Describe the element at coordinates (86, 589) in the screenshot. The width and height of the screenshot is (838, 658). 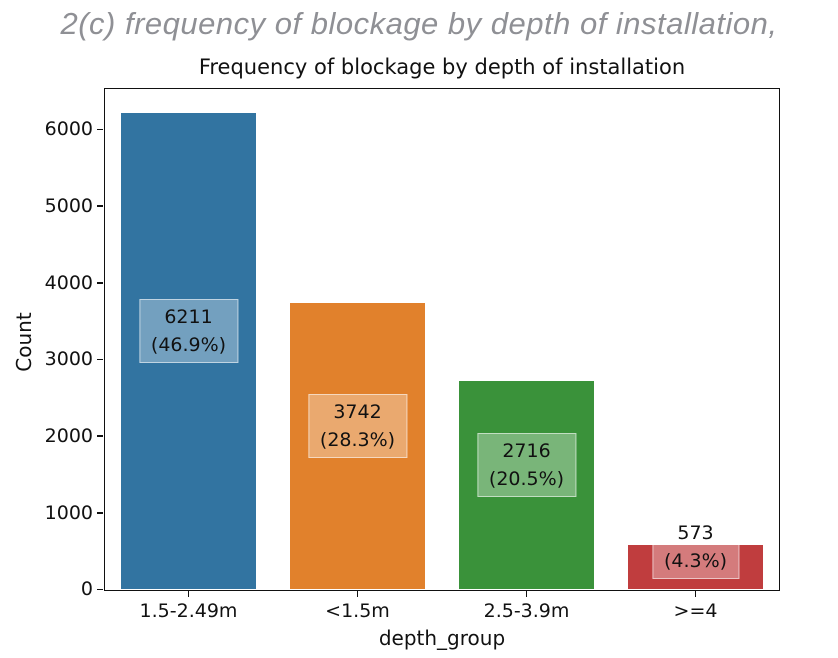
I see `y-tick-label: 0` at that location.